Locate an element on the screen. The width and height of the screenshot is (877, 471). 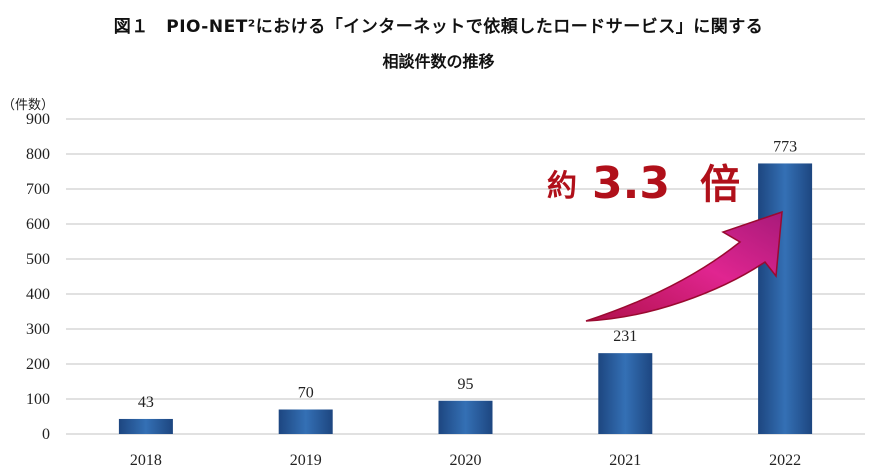
annotation-number: 3.3 is located at coordinates (631, 183).